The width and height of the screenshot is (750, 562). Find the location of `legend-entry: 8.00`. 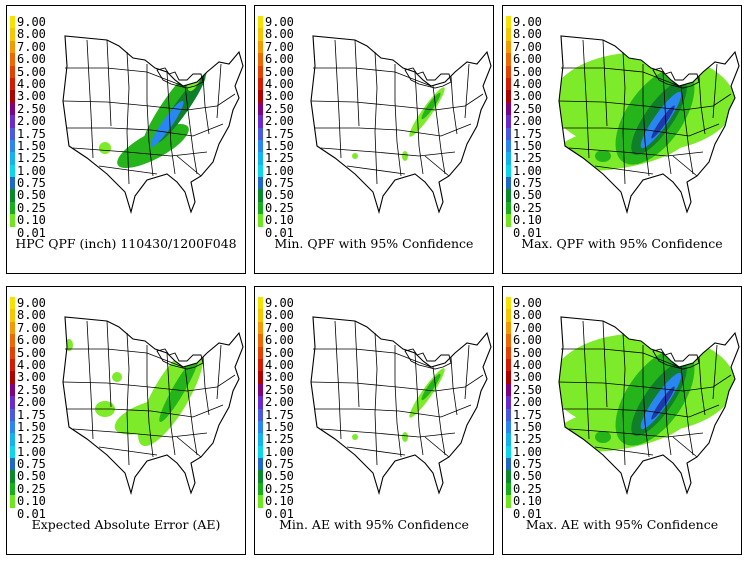

legend-entry: 8.00 is located at coordinates (277, 34).